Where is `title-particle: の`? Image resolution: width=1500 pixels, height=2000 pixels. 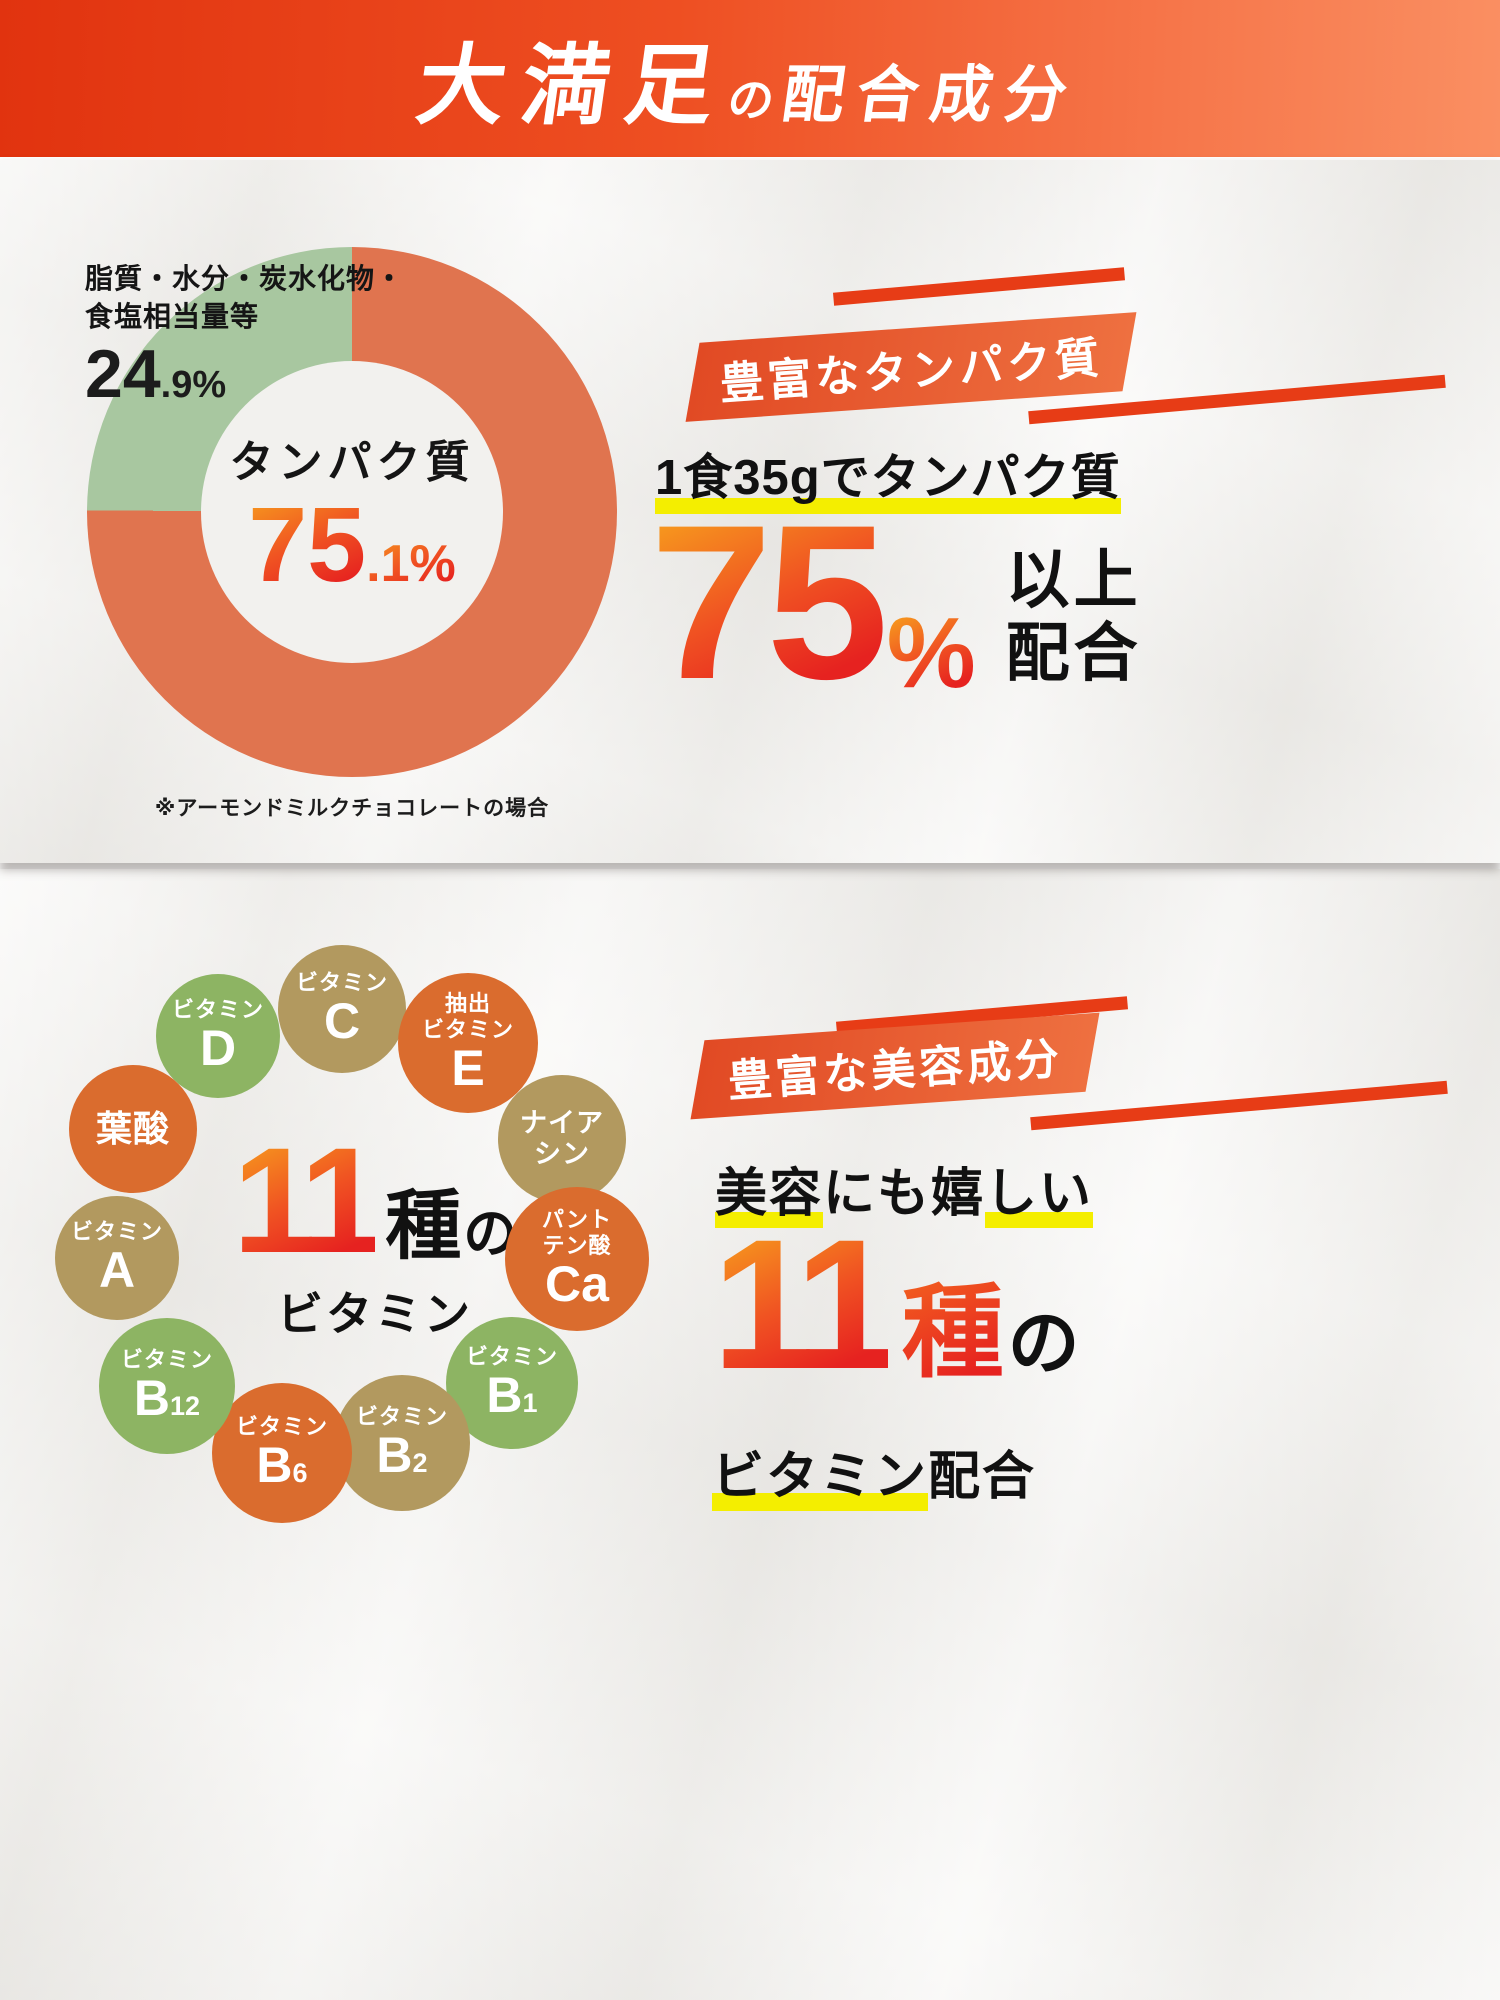 title-particle: の is located at coordinates (751, 100).